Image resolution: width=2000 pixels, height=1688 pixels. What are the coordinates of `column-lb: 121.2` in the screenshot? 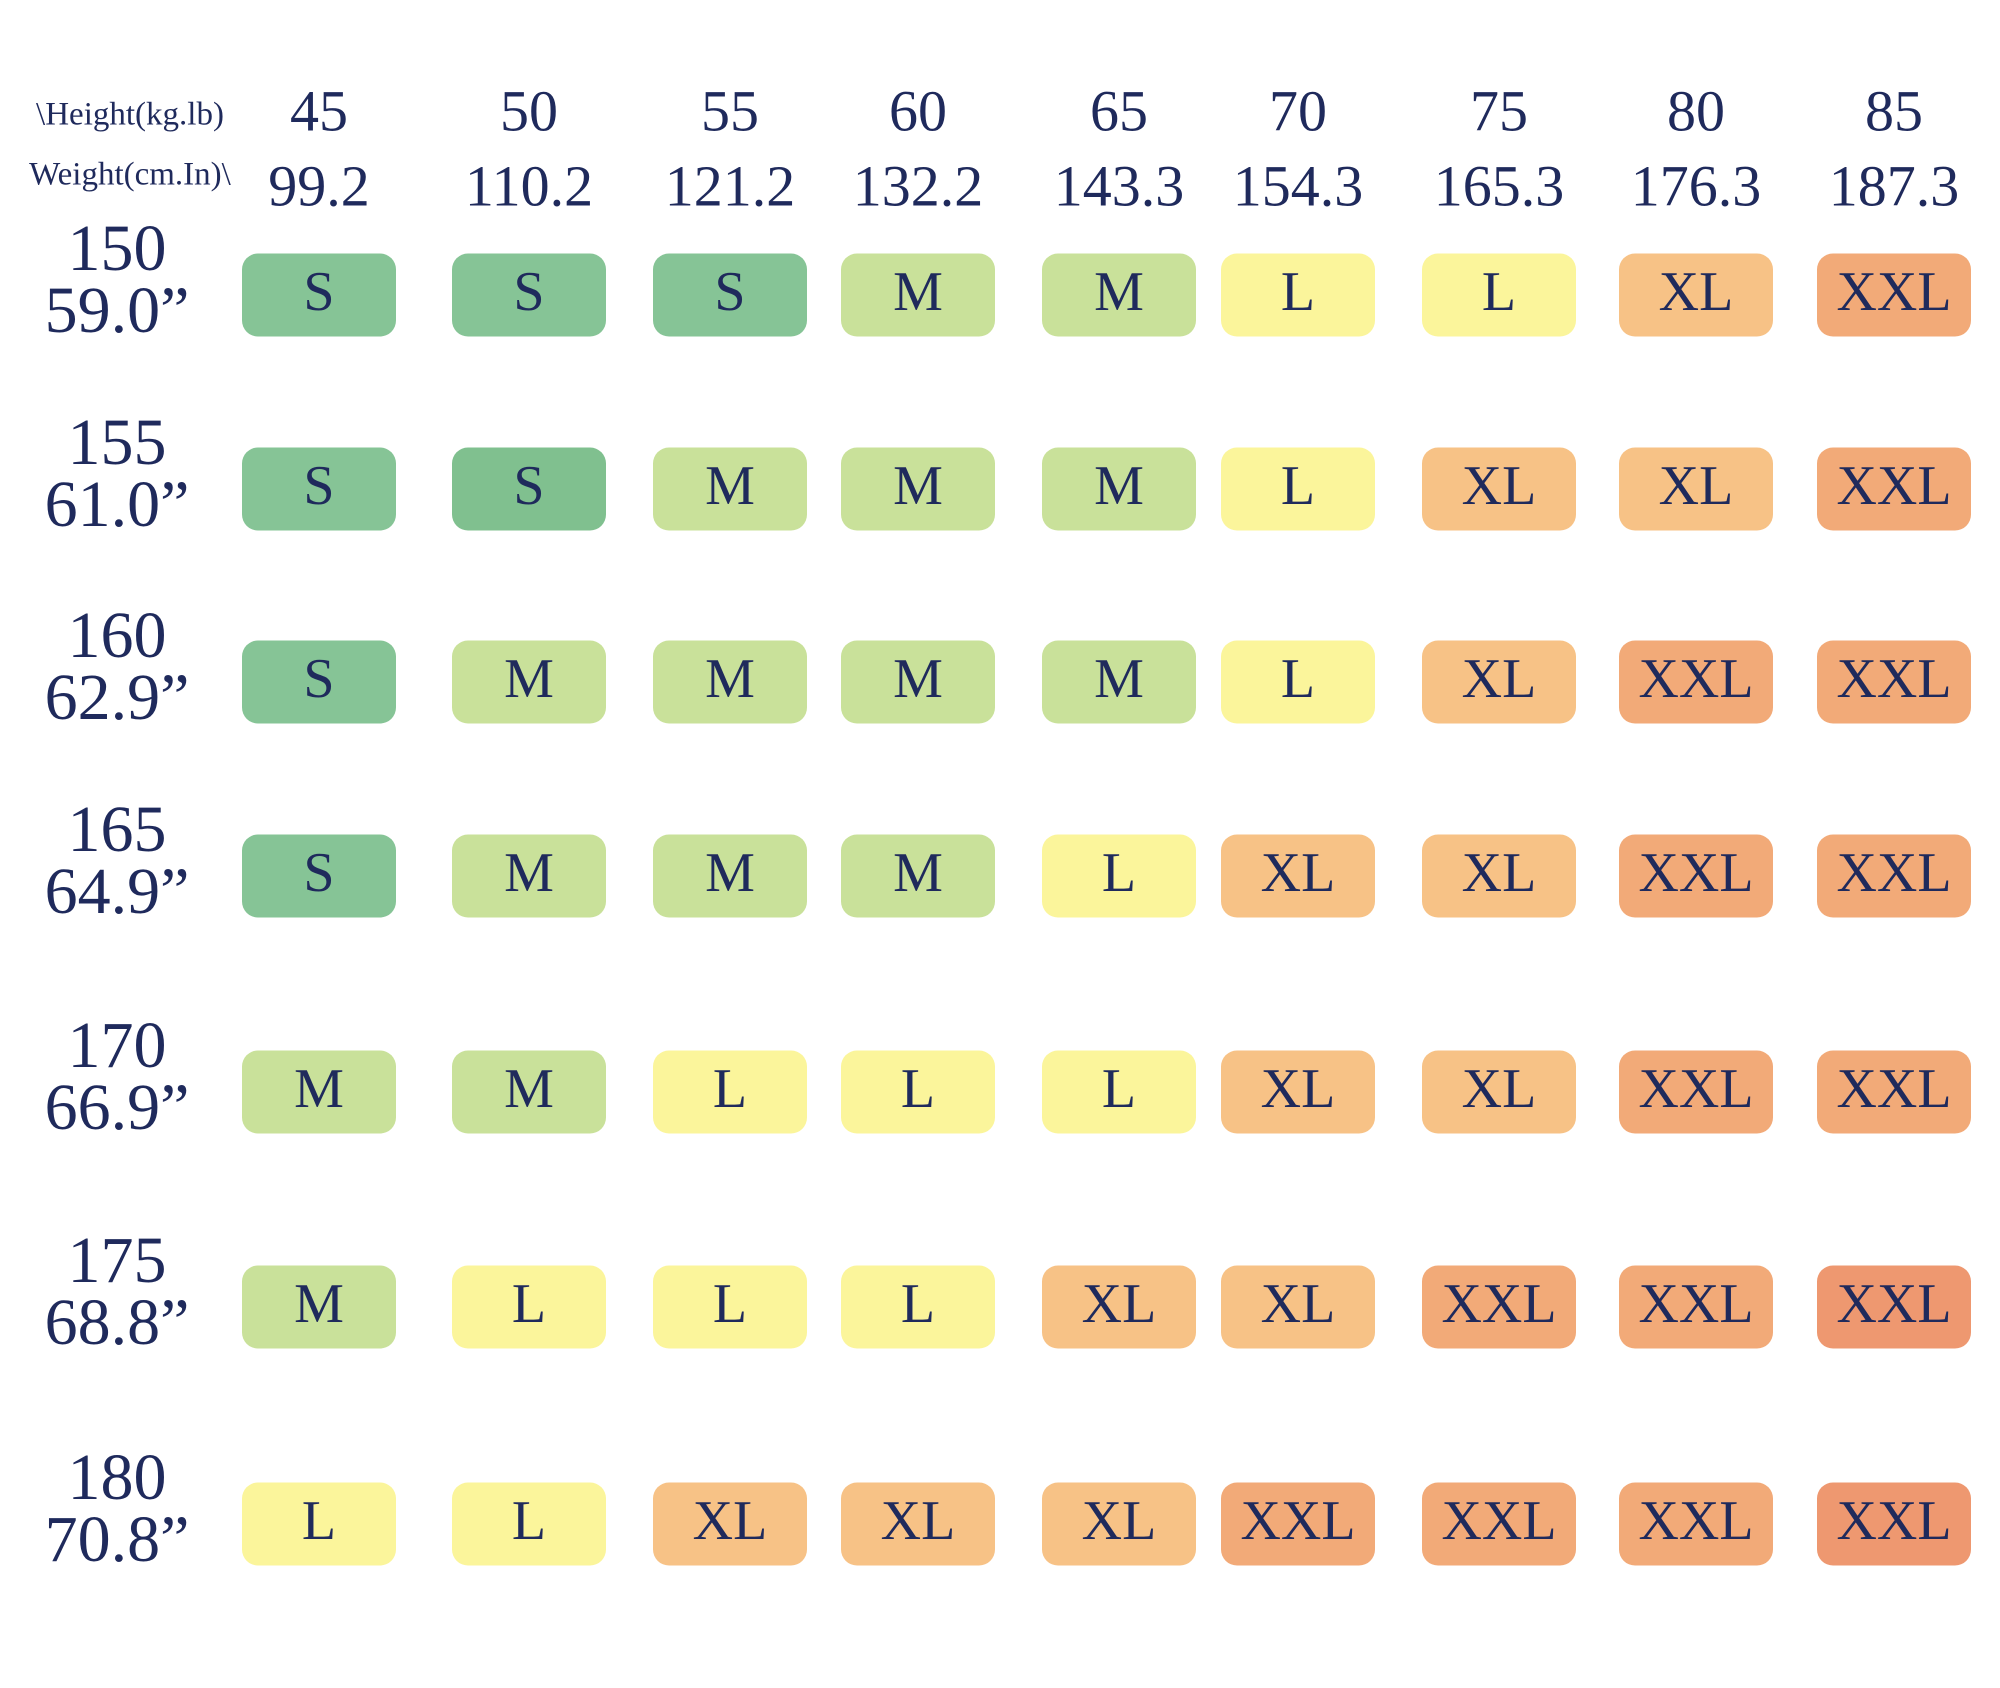 It's located at (730, 185).